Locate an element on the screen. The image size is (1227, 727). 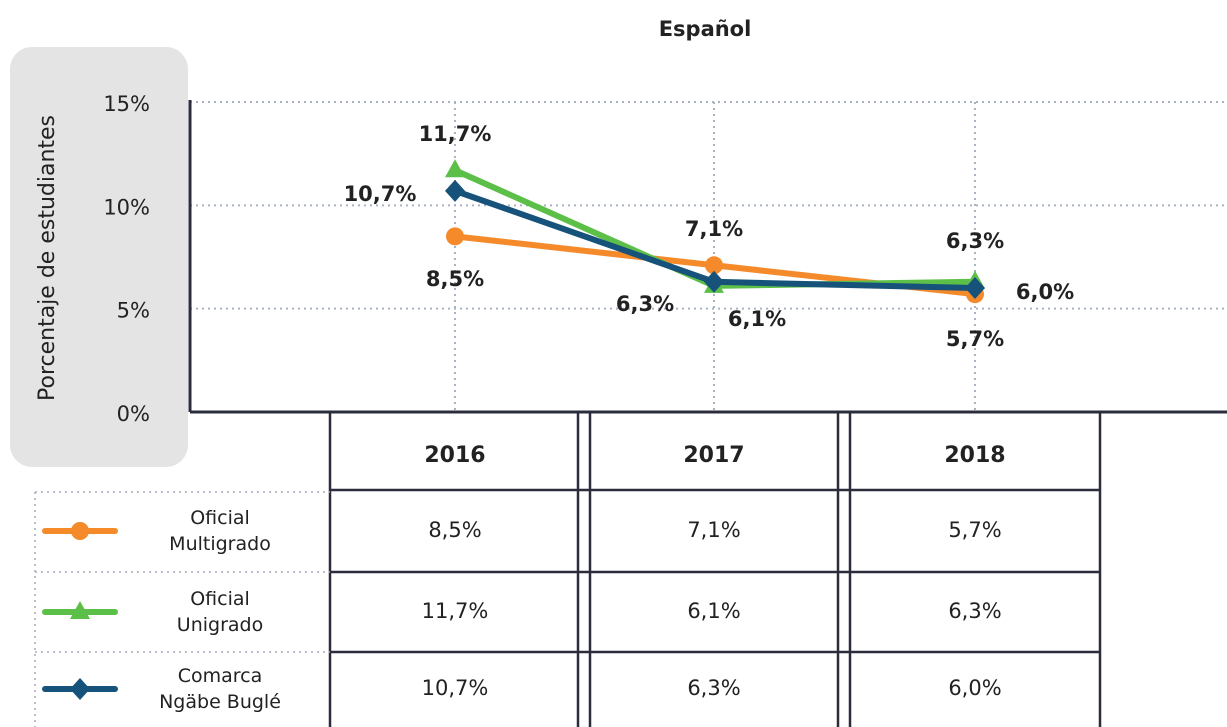
y-tick-label: 0% is located at coordinates (133, 414).